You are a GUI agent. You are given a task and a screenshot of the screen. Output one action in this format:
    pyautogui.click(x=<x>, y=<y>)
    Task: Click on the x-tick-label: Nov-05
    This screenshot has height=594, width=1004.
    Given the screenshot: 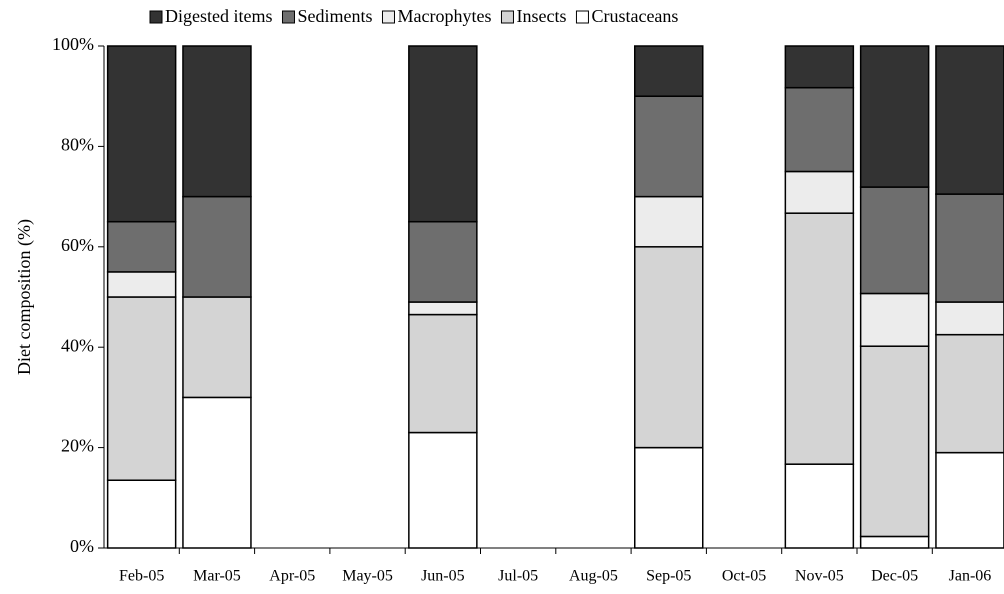 What is the action you would take?
    pyautogui.click(x=819, y=576)
    